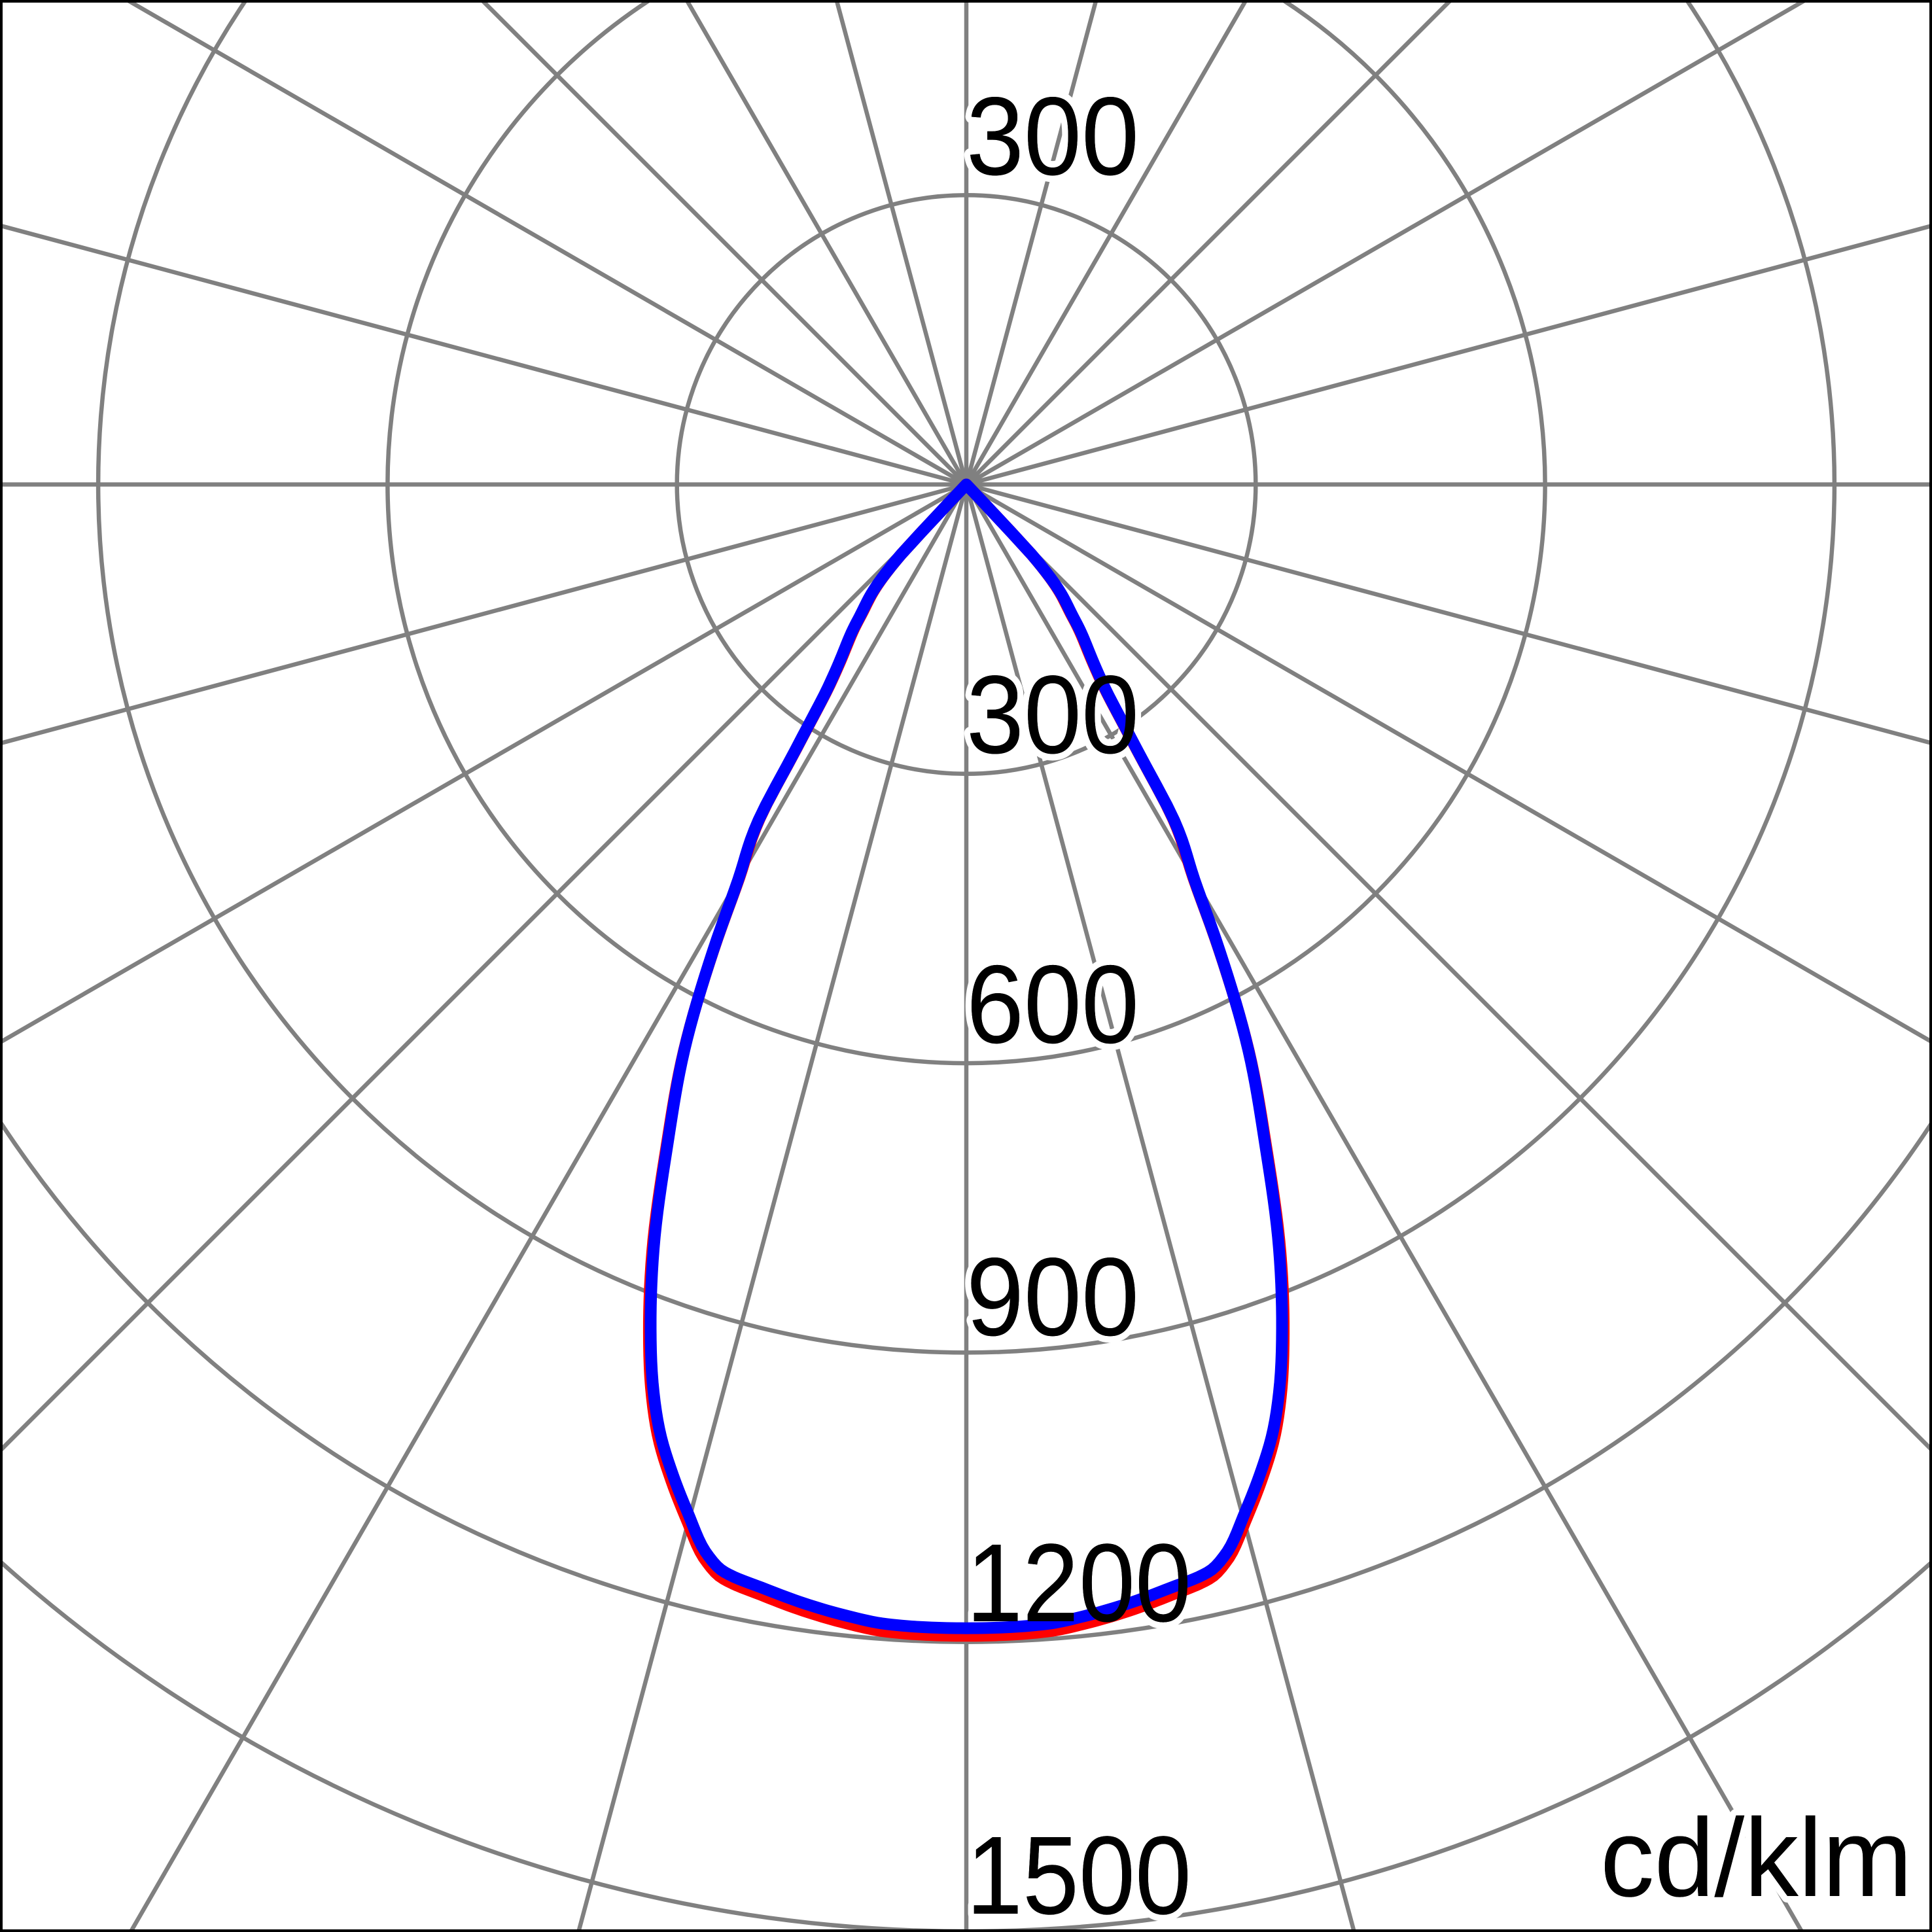 The width and height of the screenshot is (1932, 1932). I want to click on svg-text: cd/klm, so click(1756, 1858).